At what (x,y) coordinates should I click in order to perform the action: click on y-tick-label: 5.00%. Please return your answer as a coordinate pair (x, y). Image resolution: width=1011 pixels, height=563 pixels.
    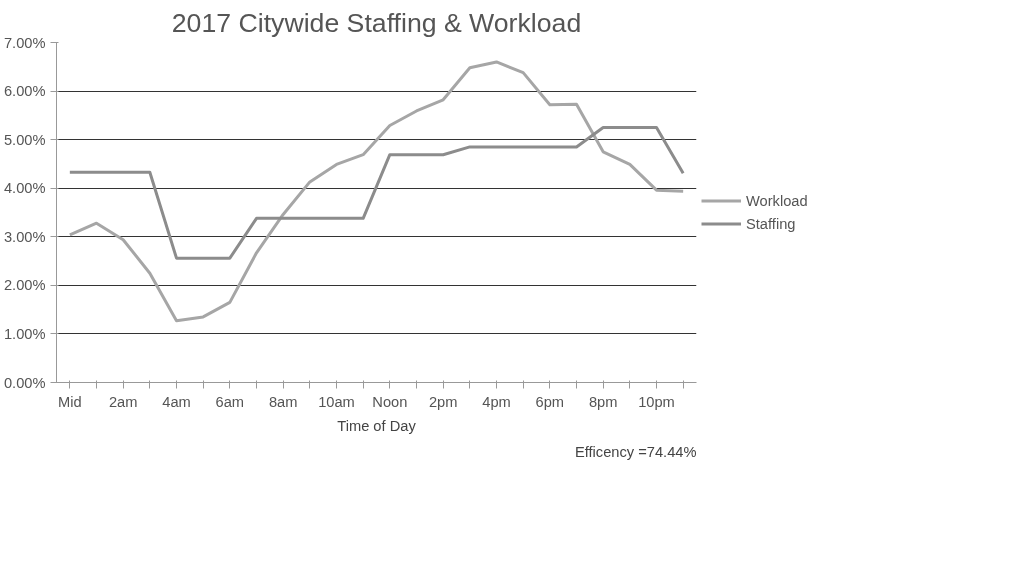
    Looking at the image, I should click on (24, 139).